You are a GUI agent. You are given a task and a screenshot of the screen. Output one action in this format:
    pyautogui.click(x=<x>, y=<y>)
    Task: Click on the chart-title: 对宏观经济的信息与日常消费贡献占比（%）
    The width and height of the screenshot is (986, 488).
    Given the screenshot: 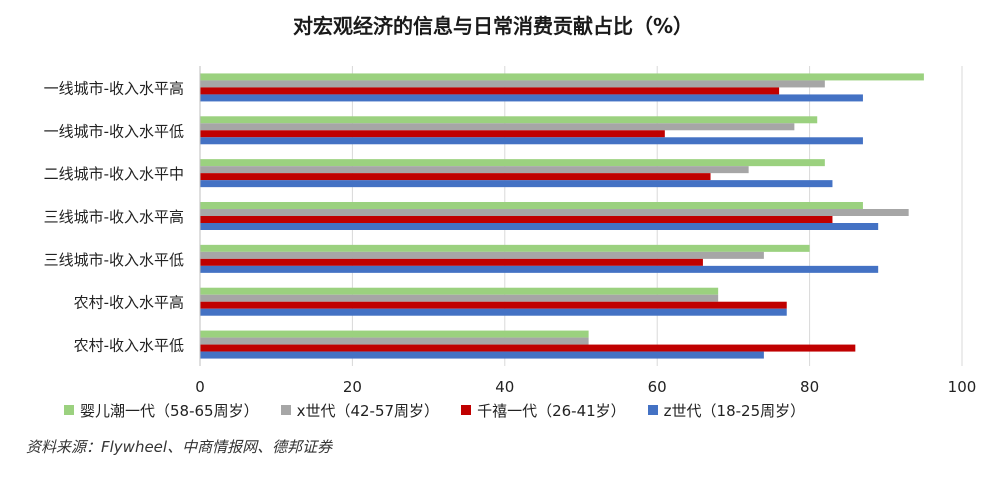 What is the action you would take?
    pyautogui.click(x=493, y=26)
    